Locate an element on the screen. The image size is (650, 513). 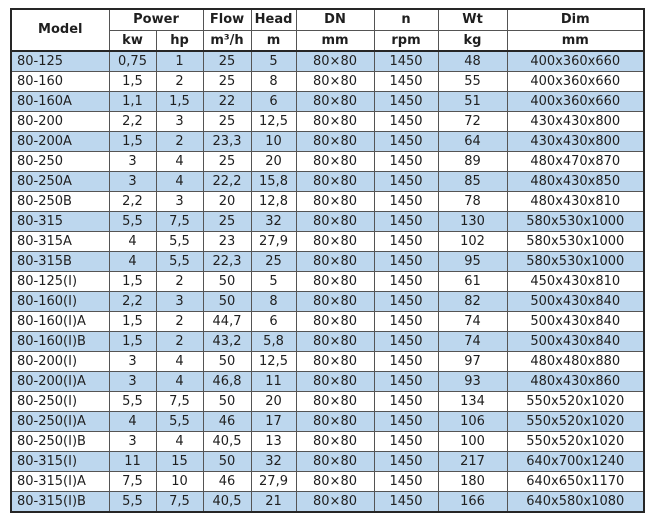
flow_m3h-cell: 23,3 is located at coordinates (227, 141).